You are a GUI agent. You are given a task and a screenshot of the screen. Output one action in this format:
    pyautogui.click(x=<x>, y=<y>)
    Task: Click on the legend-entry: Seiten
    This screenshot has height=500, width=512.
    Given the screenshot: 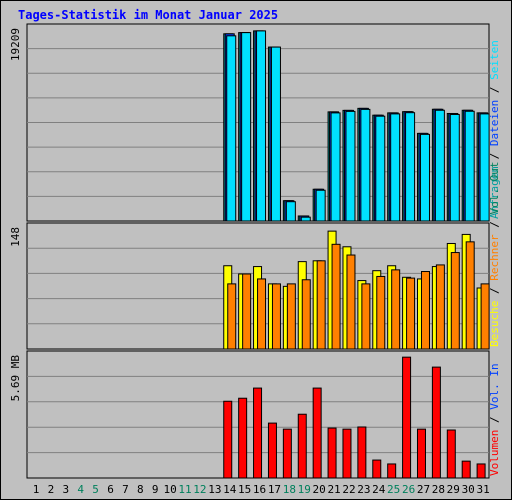 What is the action you would take?
    pyautogui.click(x=494, y=60)
    